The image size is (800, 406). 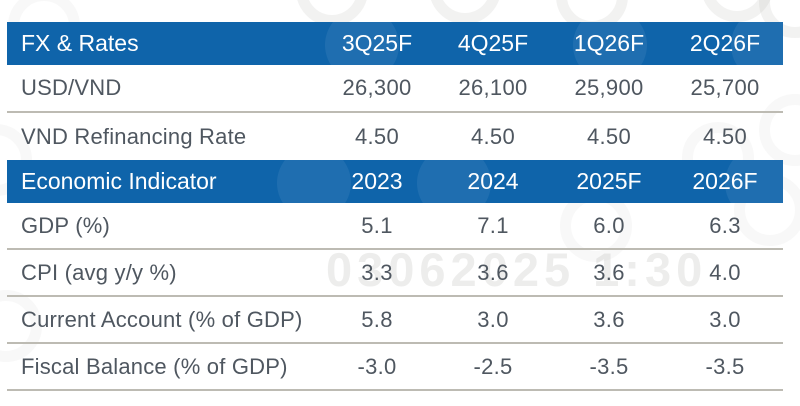 I want to click on table-row-usd-vnd: USD/VND 26,300 26,100 25,900 25,700, so click(x=395, y=89).